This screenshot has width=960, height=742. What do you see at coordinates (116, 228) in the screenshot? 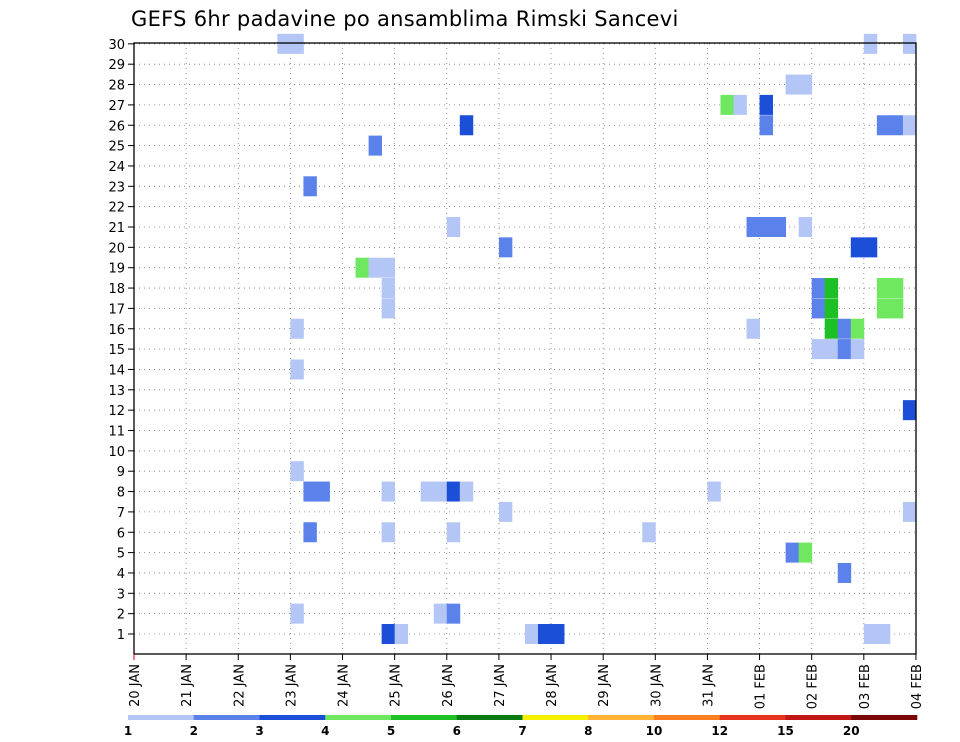
I see `y-tick-label: 21` at bounding box center [116, 228].